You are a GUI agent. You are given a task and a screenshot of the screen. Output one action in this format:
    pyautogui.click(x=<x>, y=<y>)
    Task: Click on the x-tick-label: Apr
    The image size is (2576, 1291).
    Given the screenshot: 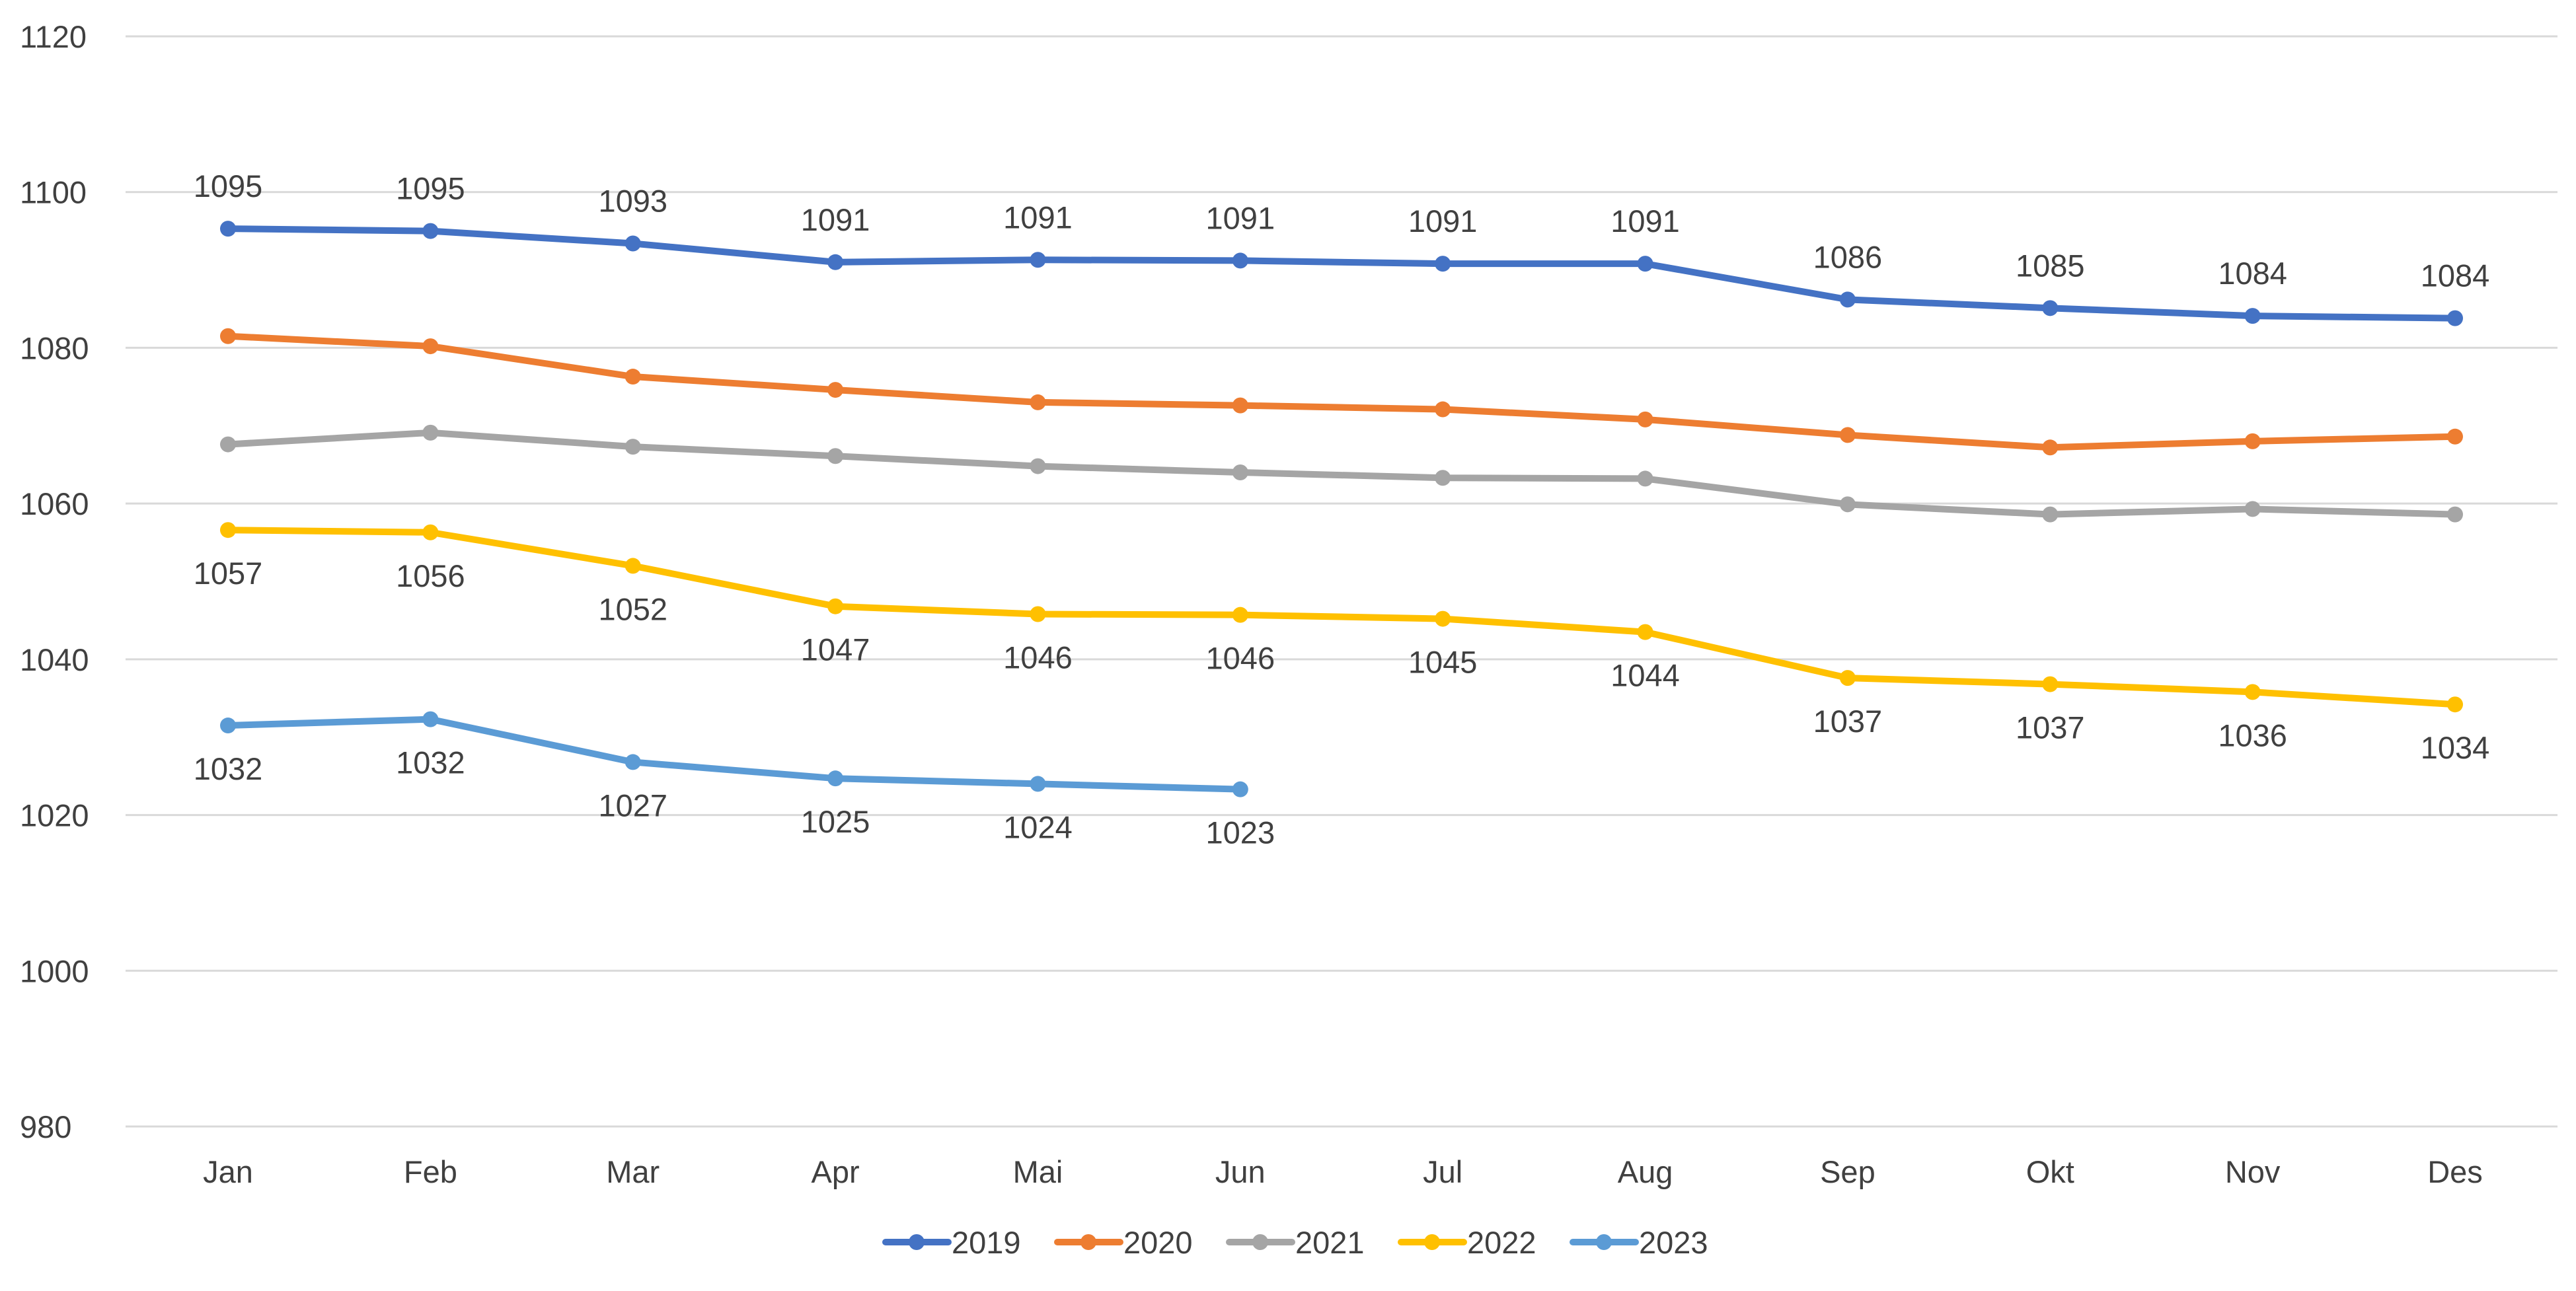 What is the action you would take?
    pyautogui.click(x=836, y=1171)
    